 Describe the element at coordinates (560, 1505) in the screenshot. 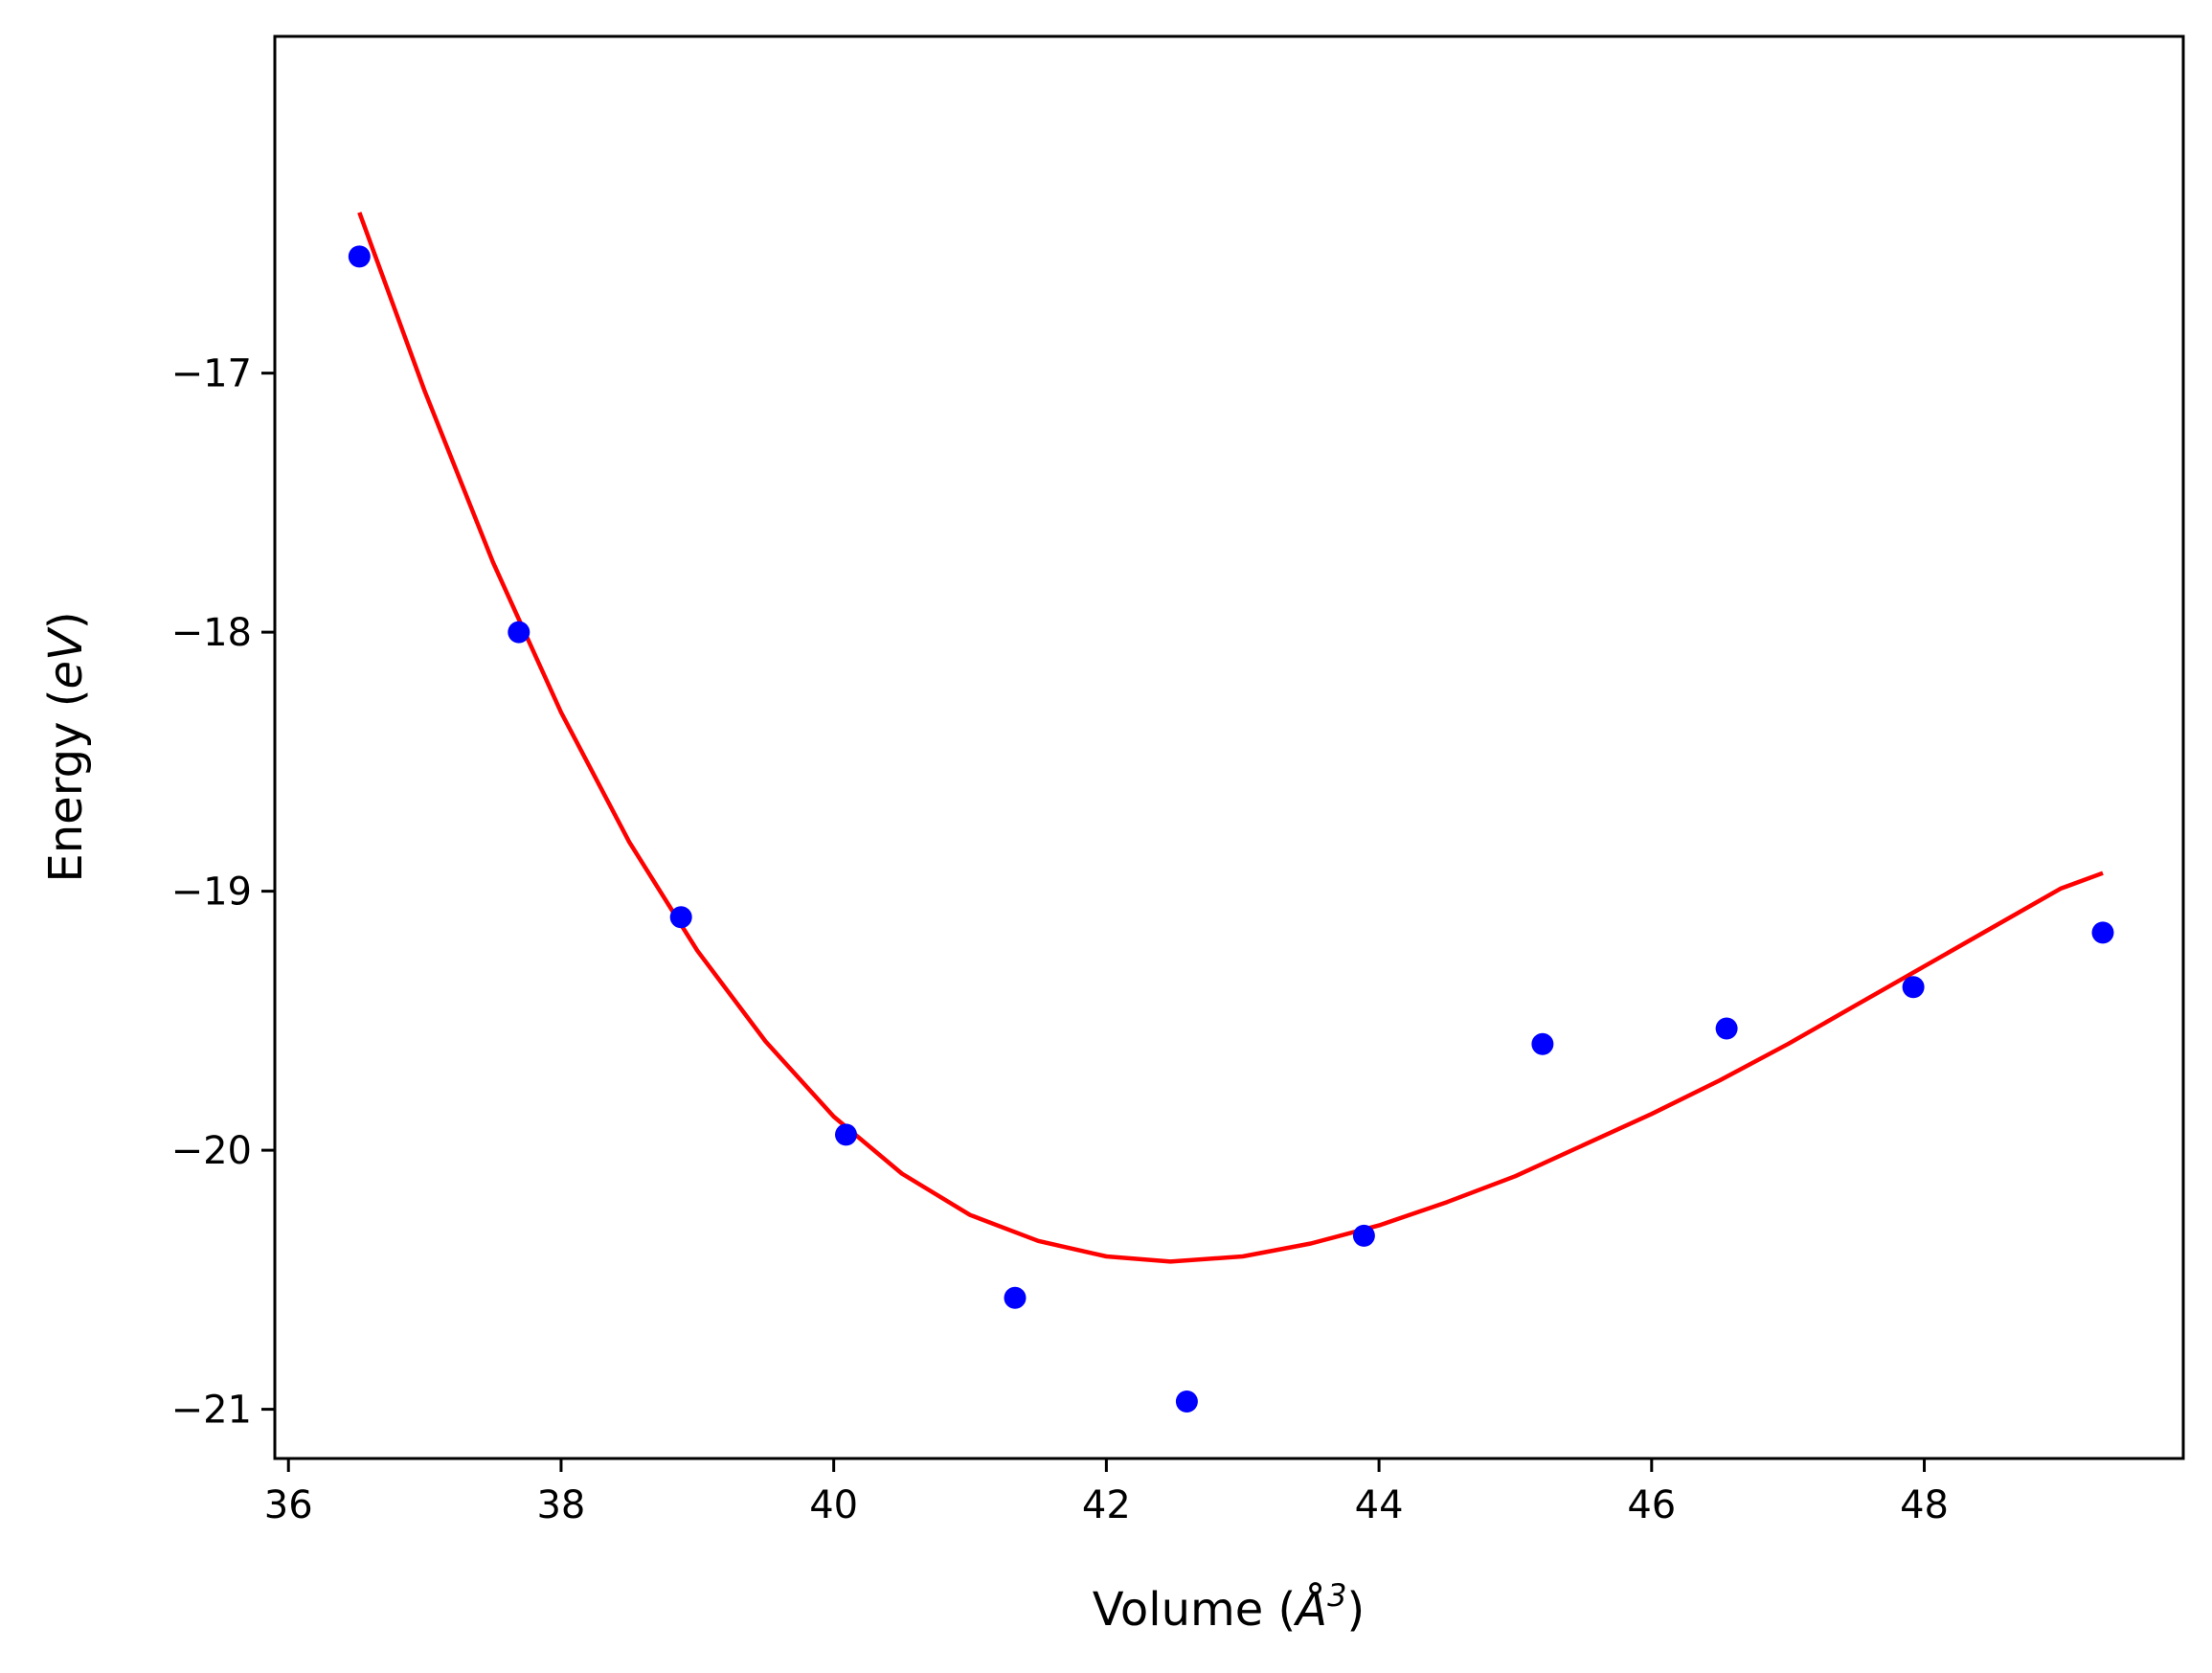

I see `x-tick-label: 38` at that location.